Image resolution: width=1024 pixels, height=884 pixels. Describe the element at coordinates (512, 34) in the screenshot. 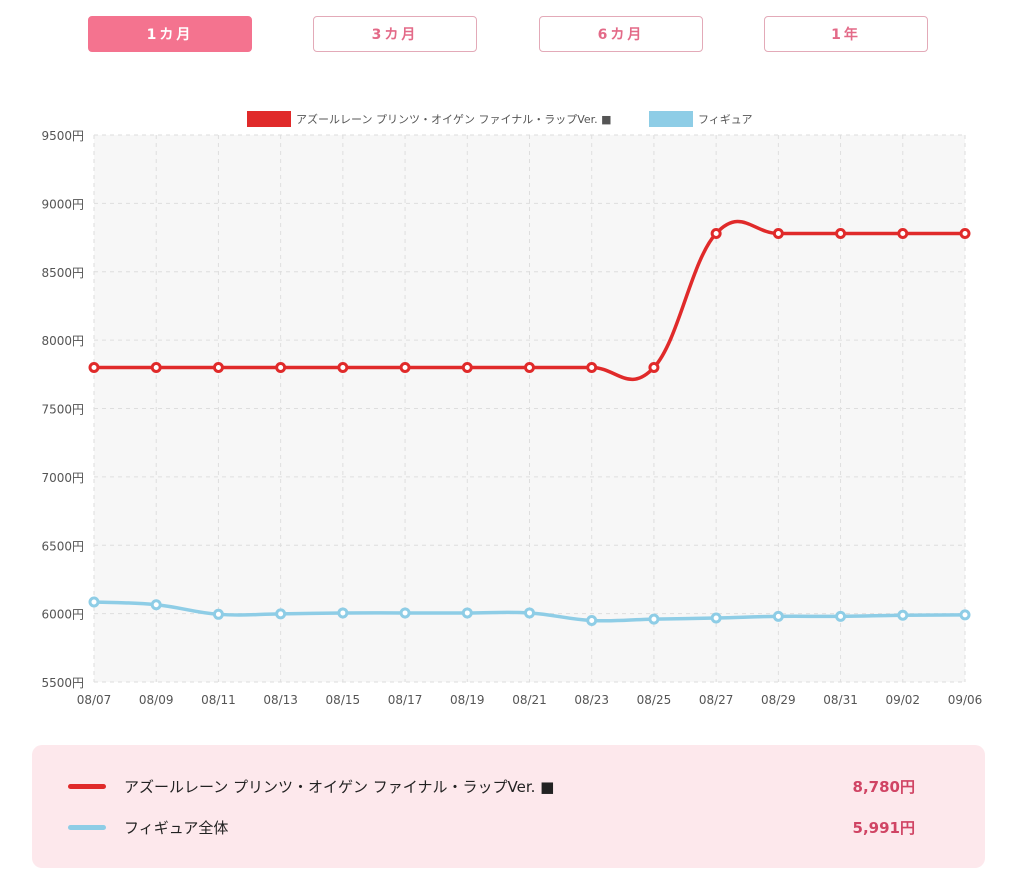

I see `period-tabs: 1カ月 3カ月 6カ月 1年` at that location.